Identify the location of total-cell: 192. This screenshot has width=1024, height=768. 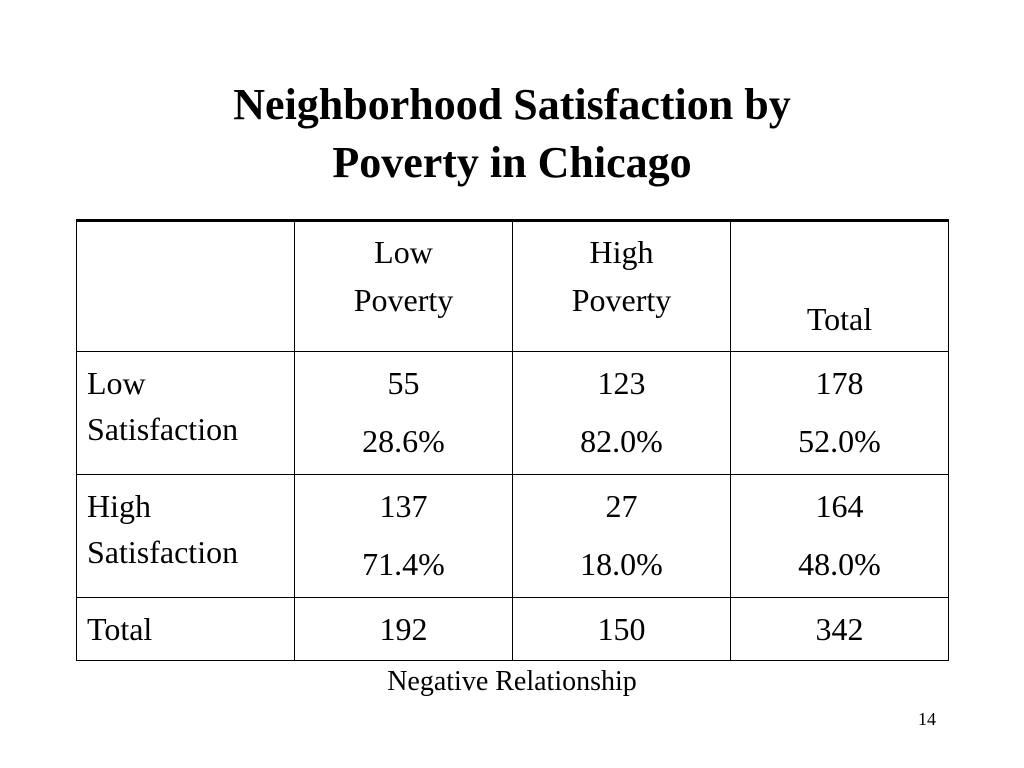
(403, 629).